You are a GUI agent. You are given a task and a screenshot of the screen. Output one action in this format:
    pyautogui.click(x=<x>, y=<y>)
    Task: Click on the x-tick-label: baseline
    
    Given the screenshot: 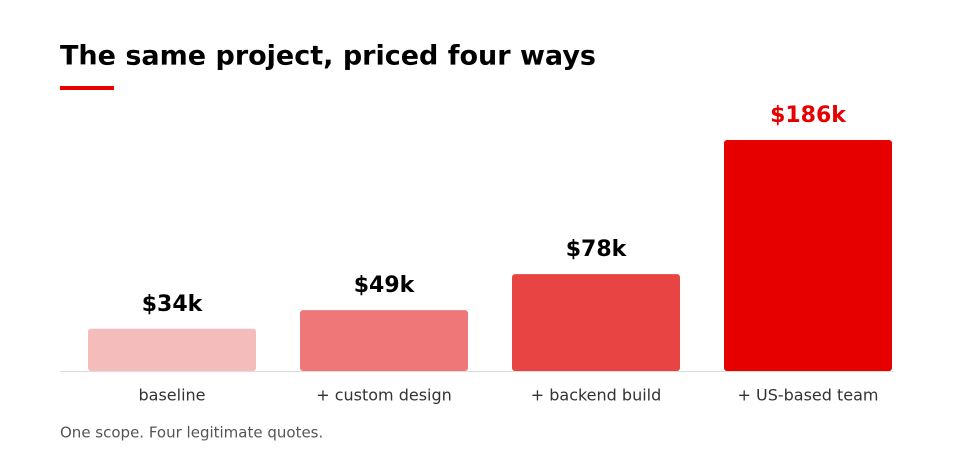 What is the action you would take?
    pyautogui.click(x=171, y=395)
    